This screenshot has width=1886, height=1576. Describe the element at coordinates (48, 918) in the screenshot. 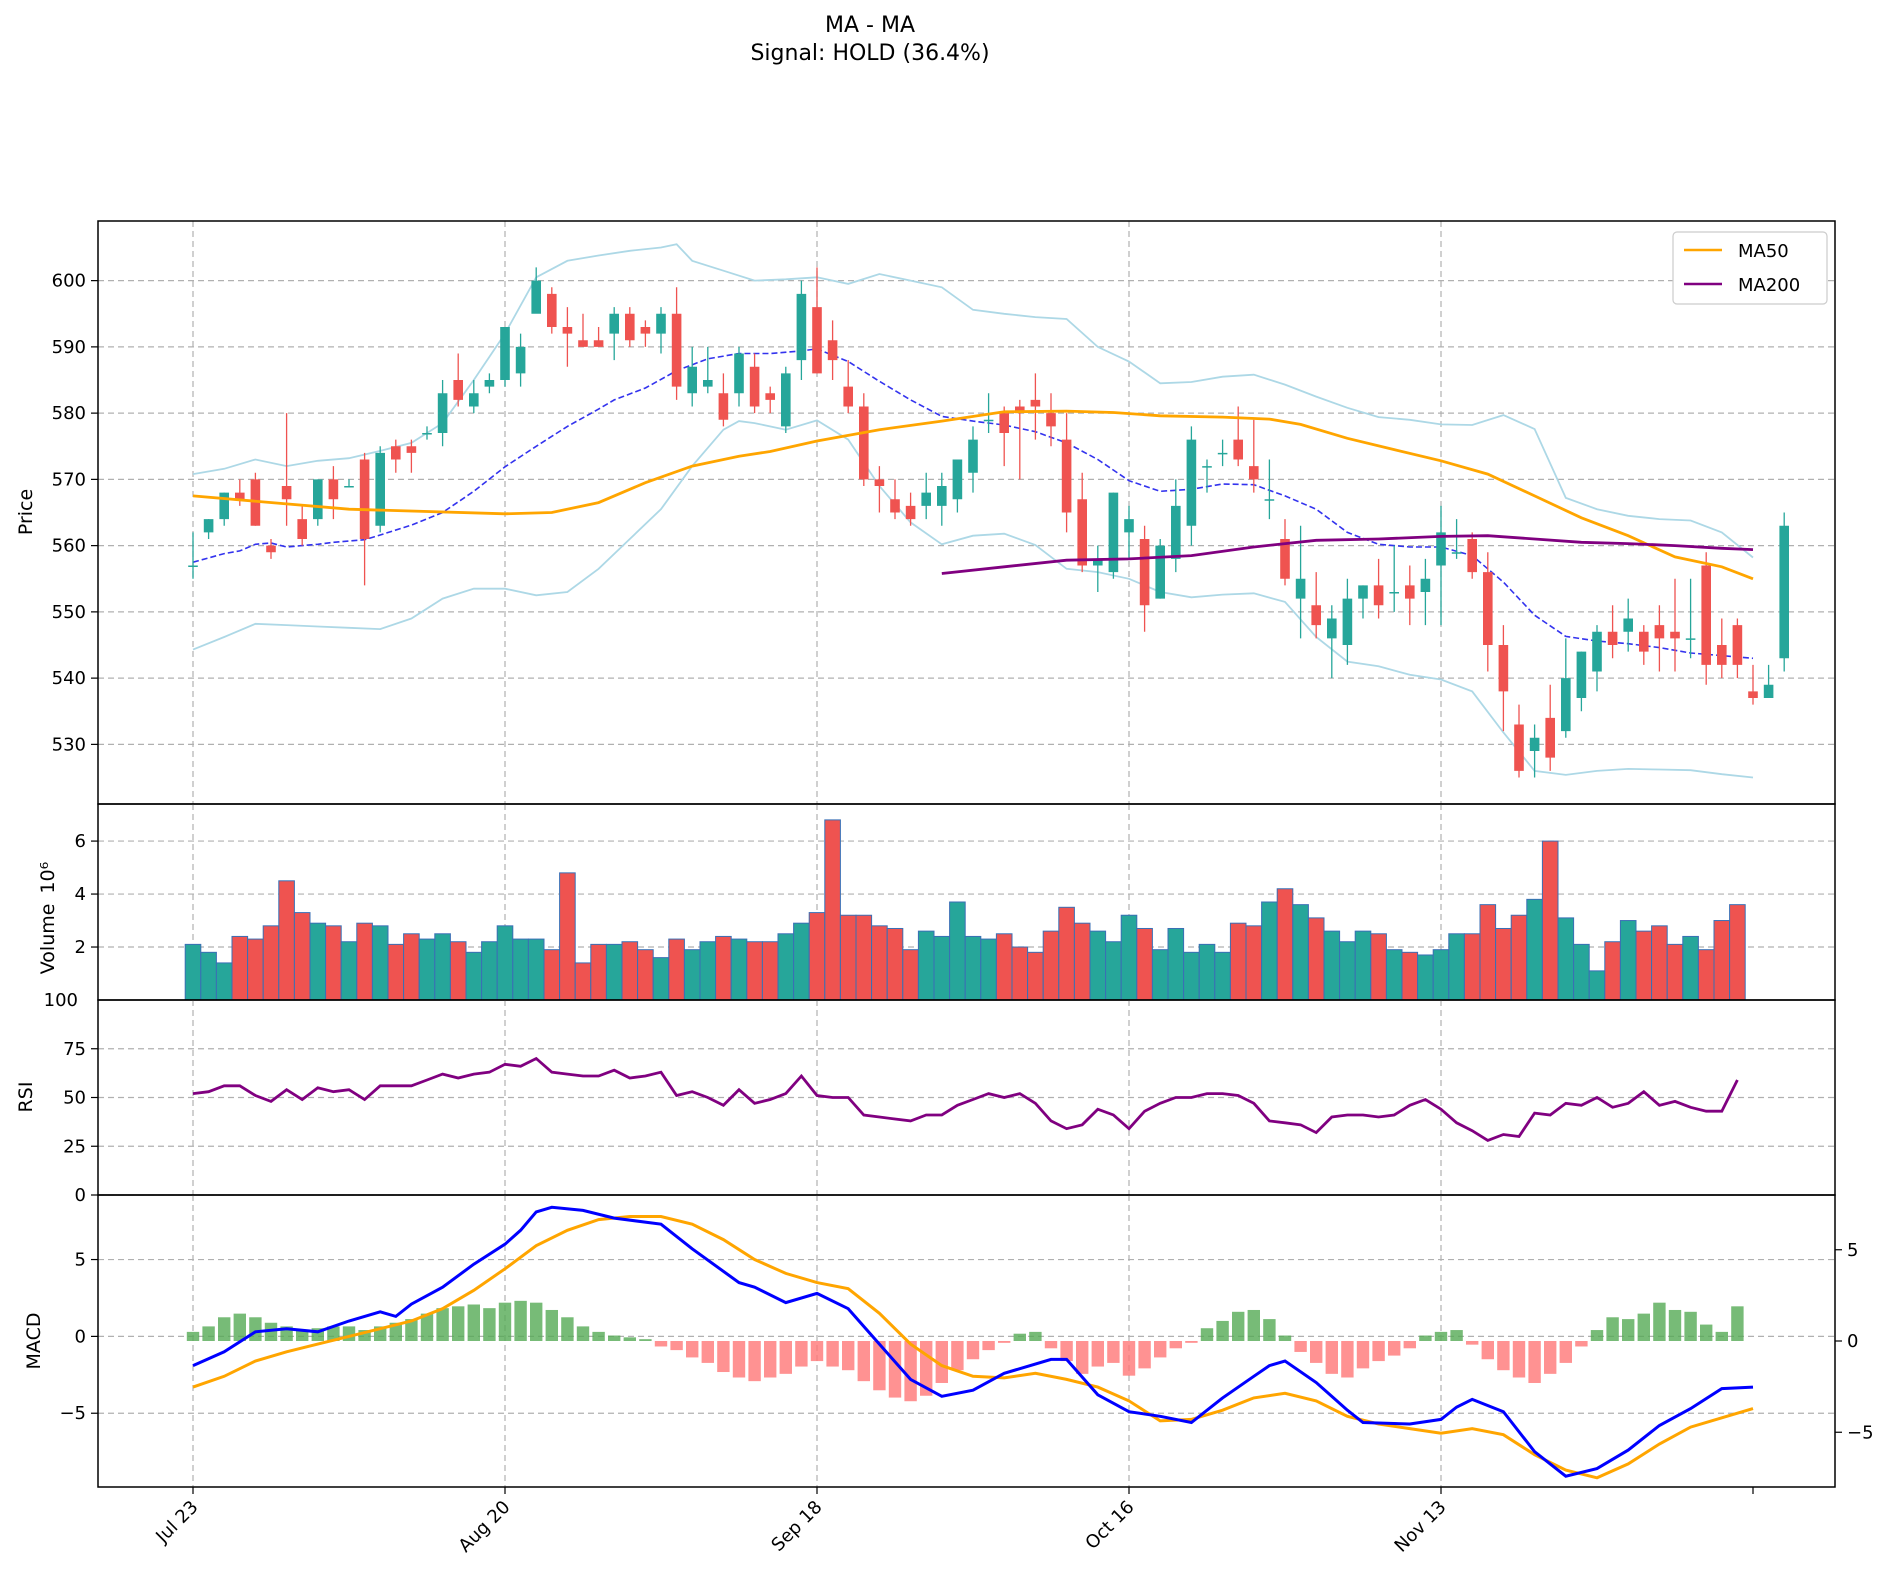

I see `volume-ylabel: Volume 10⁶` at that location.